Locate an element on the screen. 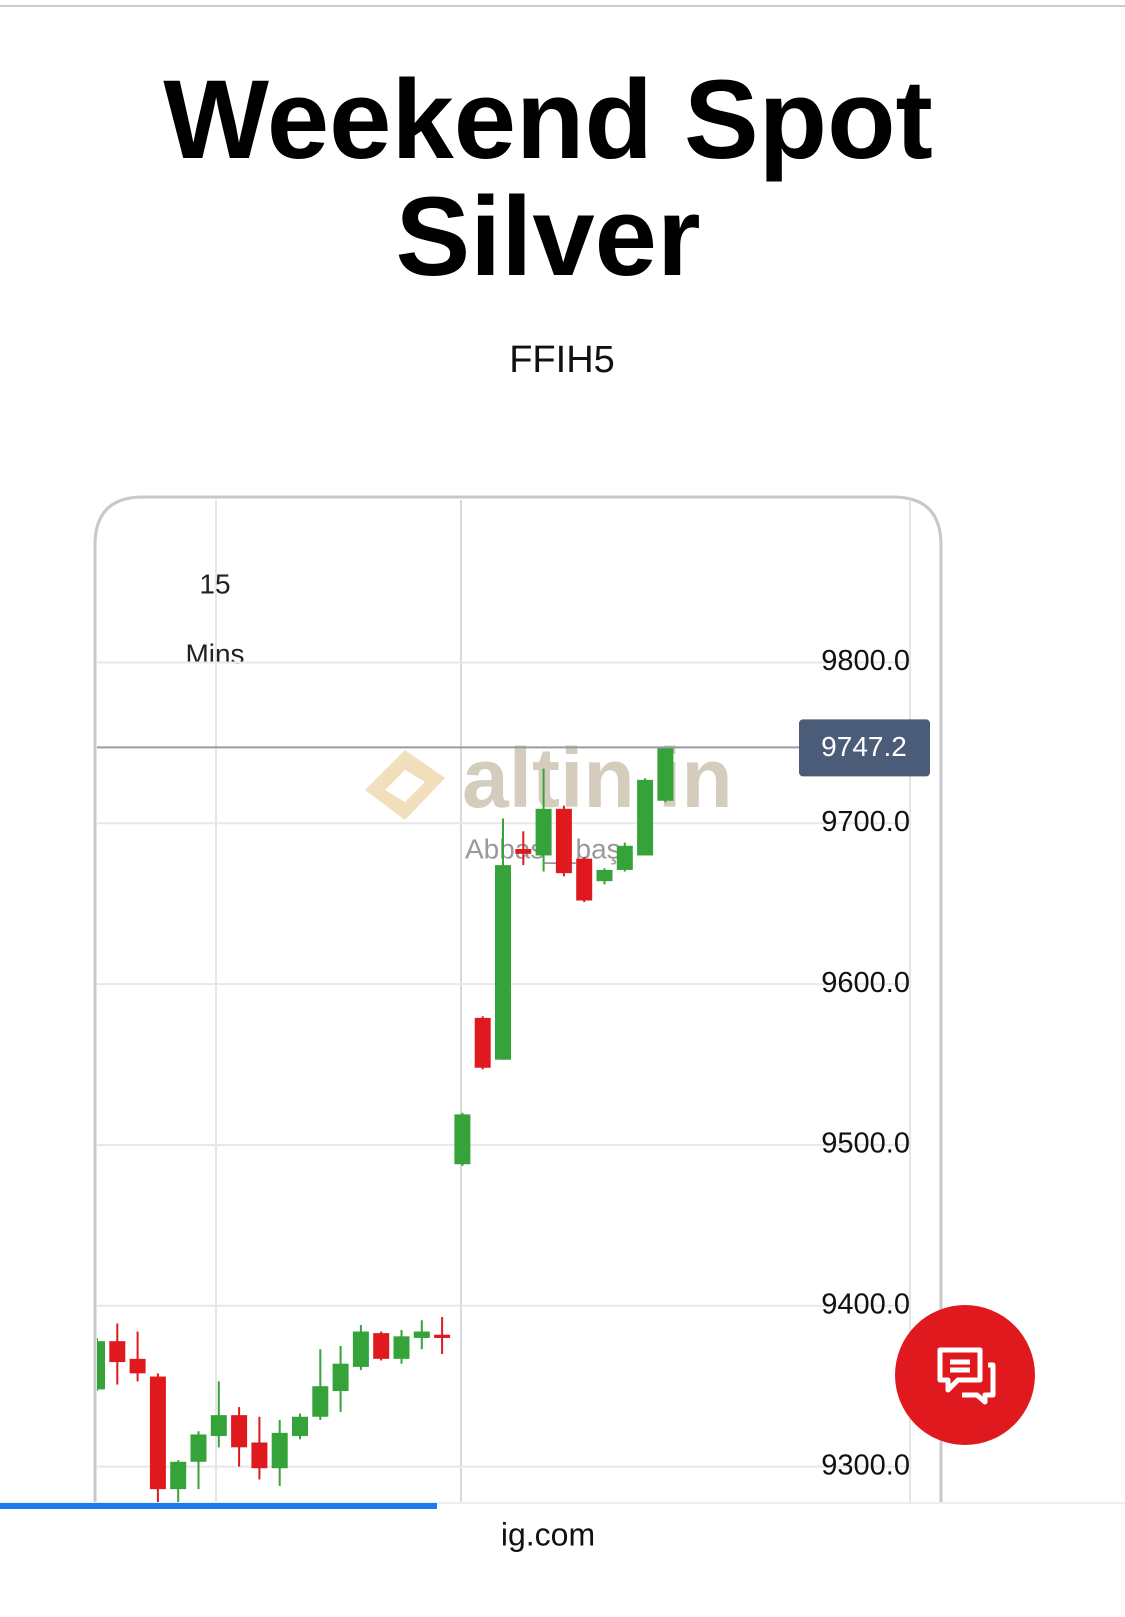 Image resolution: width=1125 pixels, height=1617 pixels. interval-number: 15 is located at coordinates (214, 583).